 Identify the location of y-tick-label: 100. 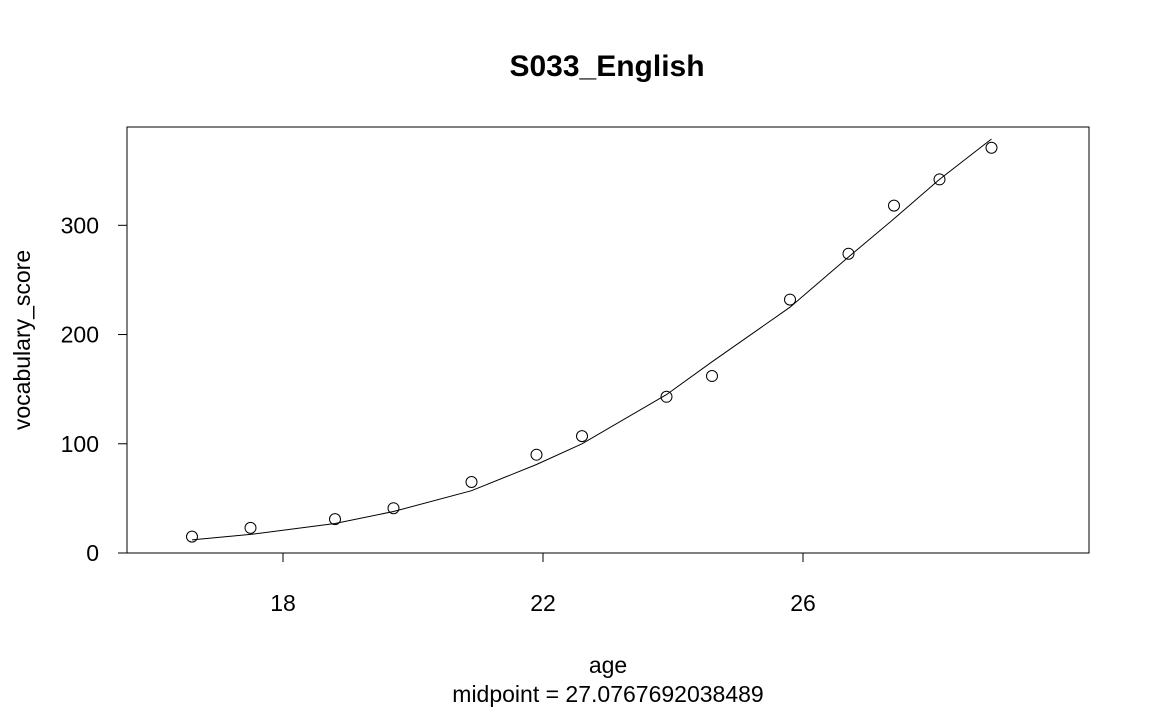
(80, 444).